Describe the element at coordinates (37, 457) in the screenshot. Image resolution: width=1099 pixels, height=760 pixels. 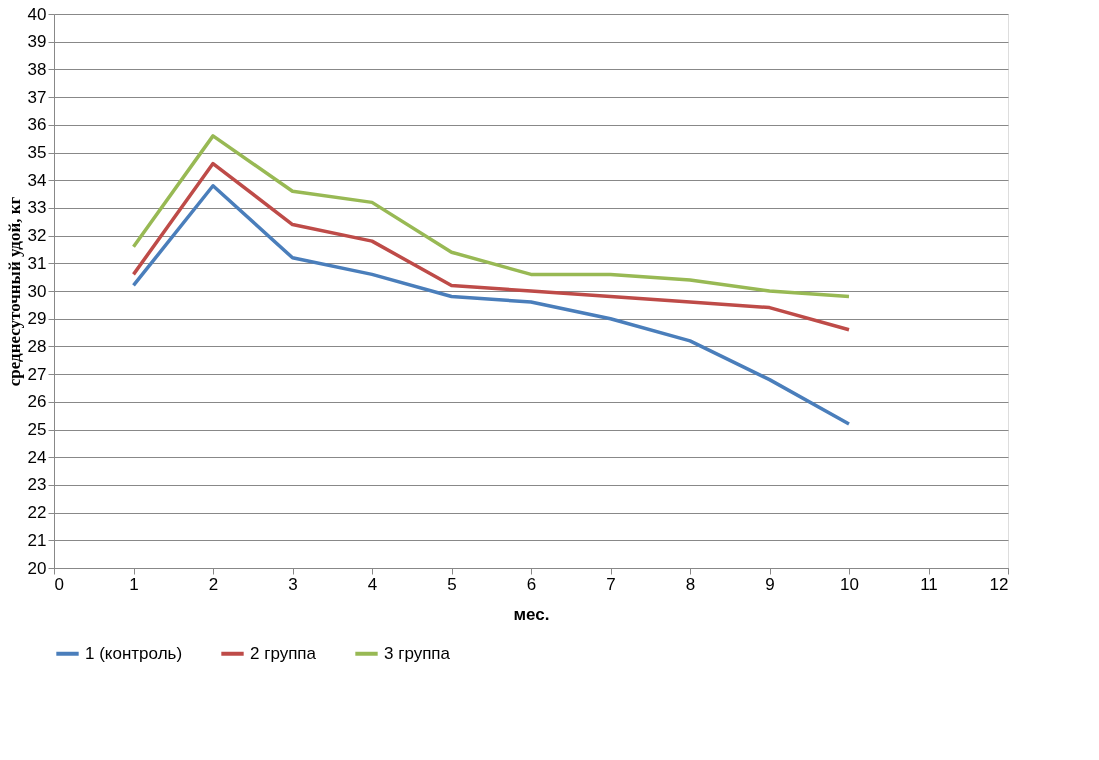
I see `y-tick-label: 24` at that location.